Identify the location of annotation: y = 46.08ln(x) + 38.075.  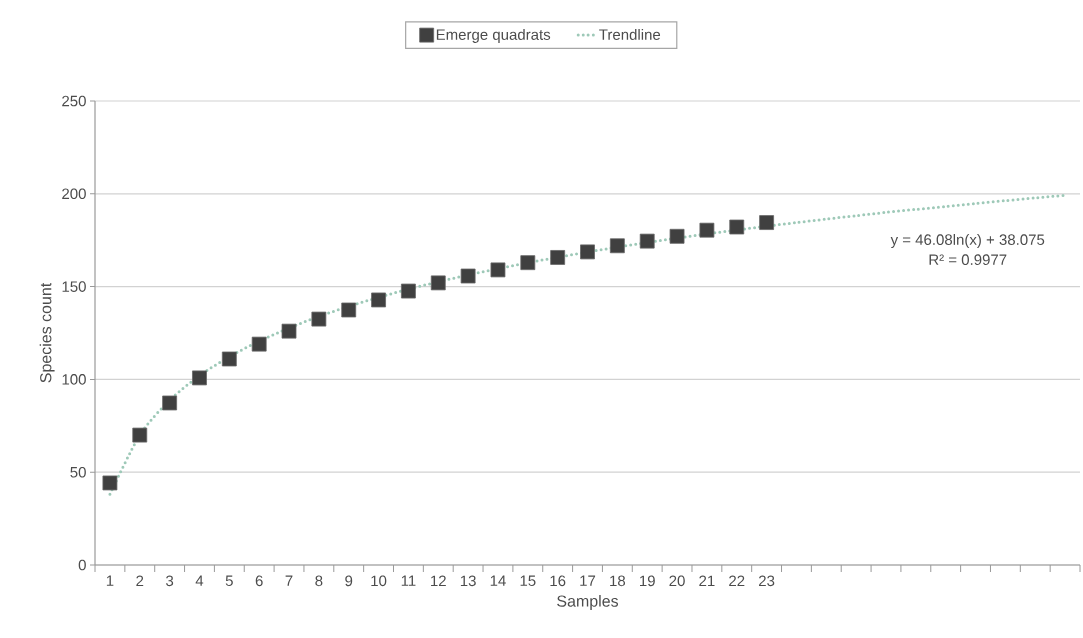
(967, 240).